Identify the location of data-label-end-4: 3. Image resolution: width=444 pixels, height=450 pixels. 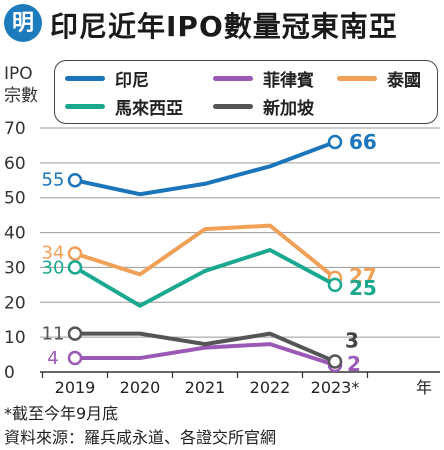
(352, 341).